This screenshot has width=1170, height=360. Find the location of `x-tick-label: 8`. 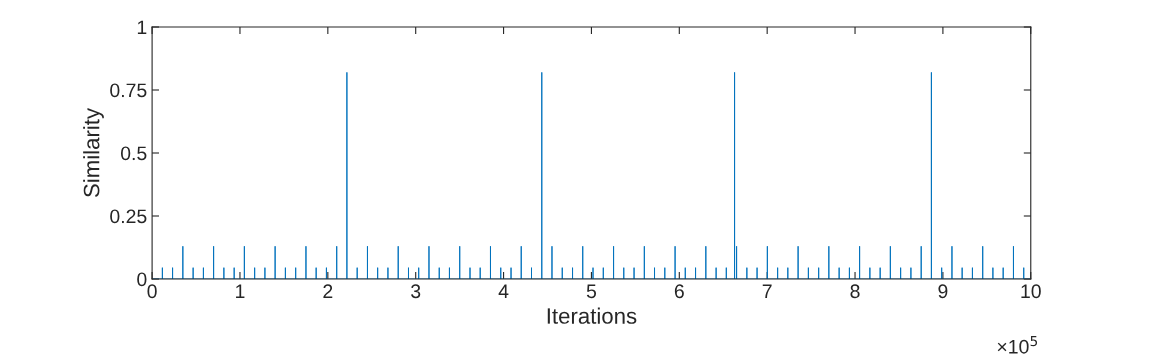

x-tick-label: 8 is located at coordinates (855, 291).